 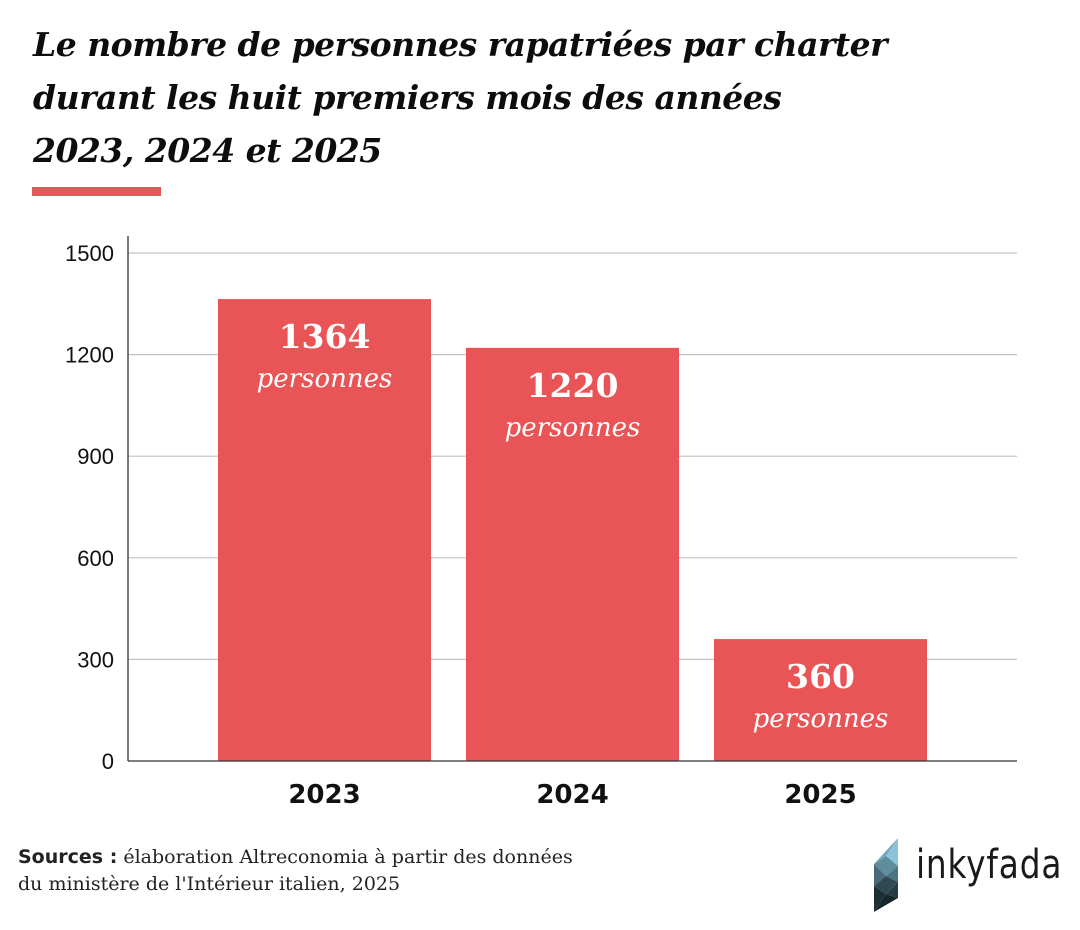 I want to click on bar-group: 360 personnes, so click(x=820, y=700).